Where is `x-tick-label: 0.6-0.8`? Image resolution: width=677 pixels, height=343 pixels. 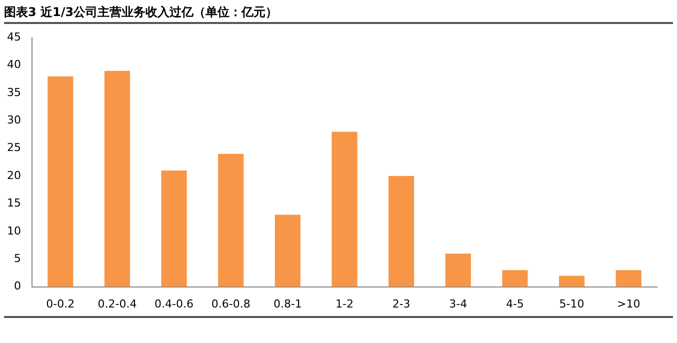
x-tick-label: 0.6-0.8 is located at coordinates (230, 303).